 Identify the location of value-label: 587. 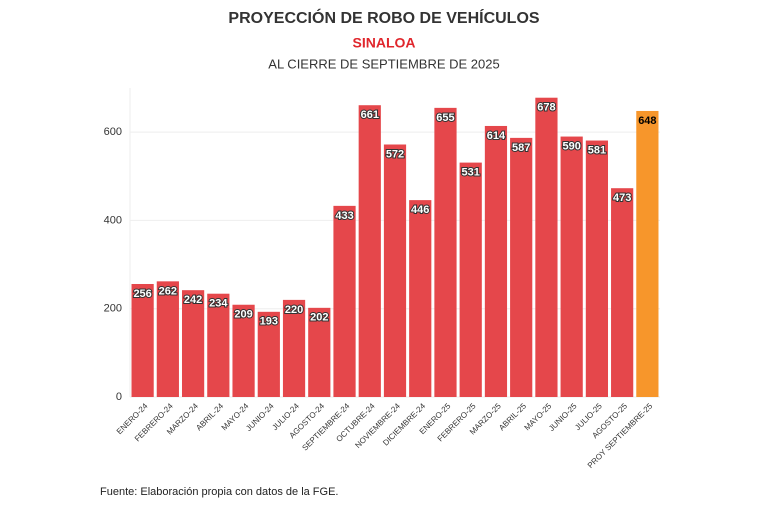
(521, 148).